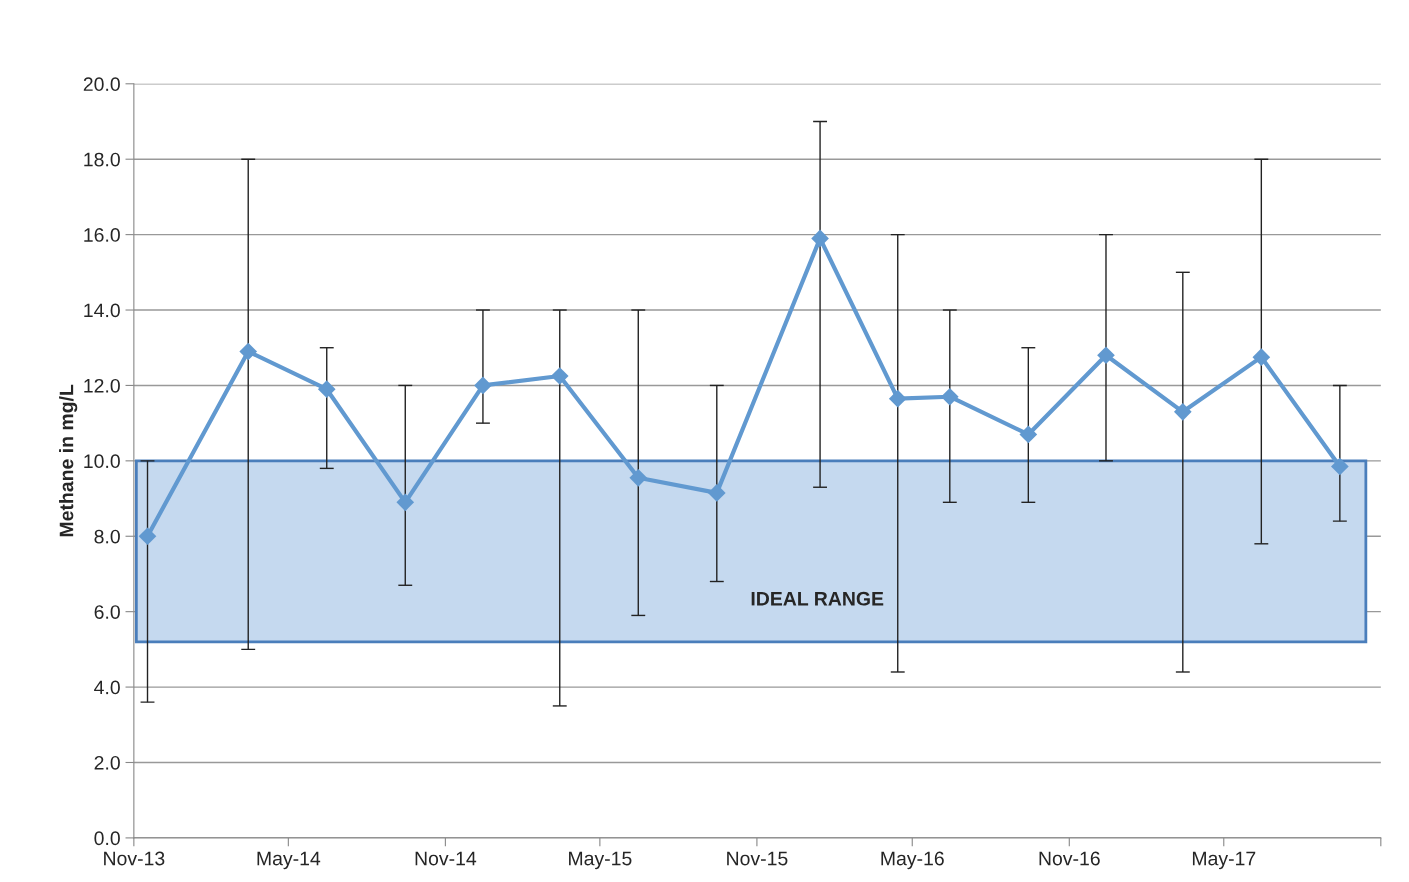  What do you see at coordinates (600, 860) in the screenshot?
I see `x-tick-label: May-15` at bounding box center [600, 860].